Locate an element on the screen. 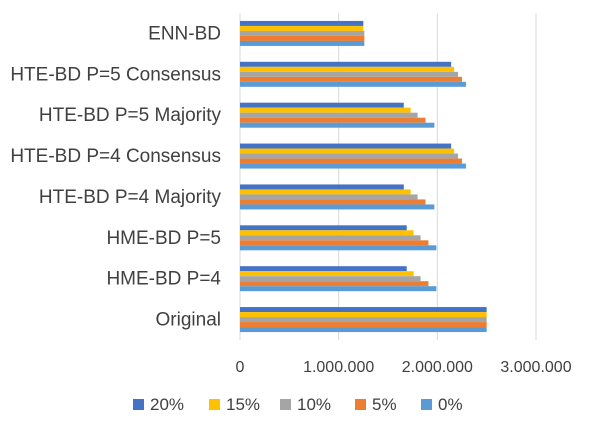 The image size is (590, 435). category-label: HTE-BD P=4 Majority is located at coordinates (130, 197).